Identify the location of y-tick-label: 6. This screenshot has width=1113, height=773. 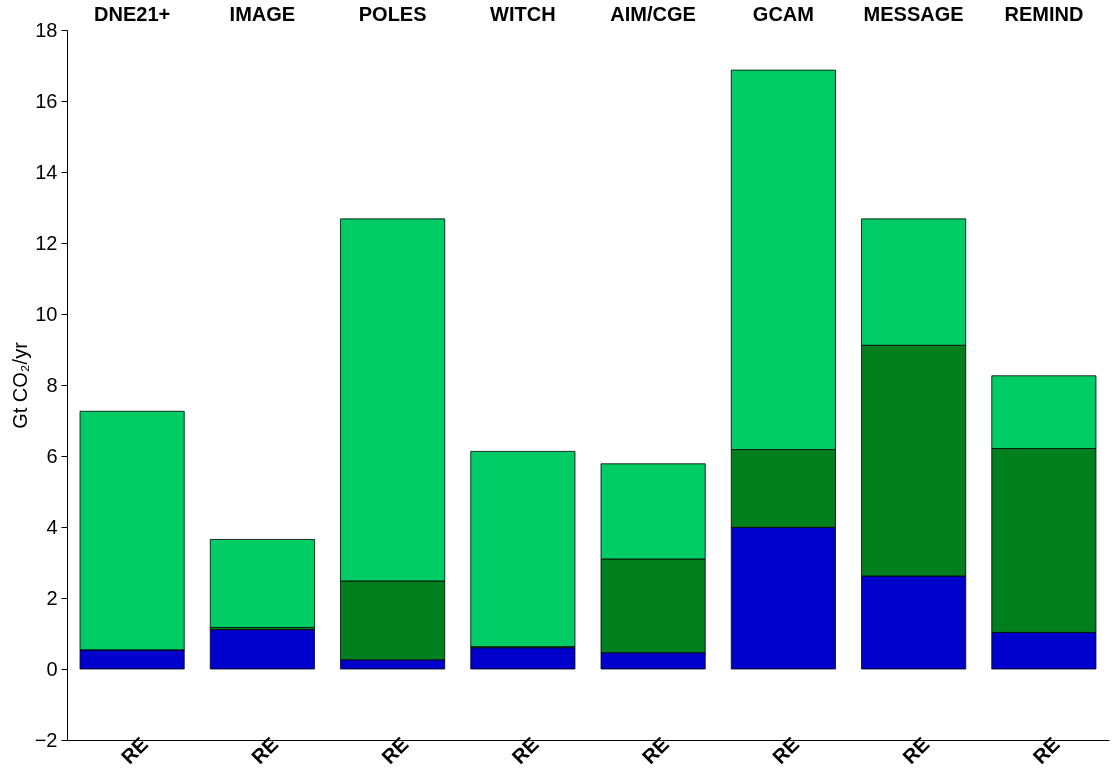
(52, 455).